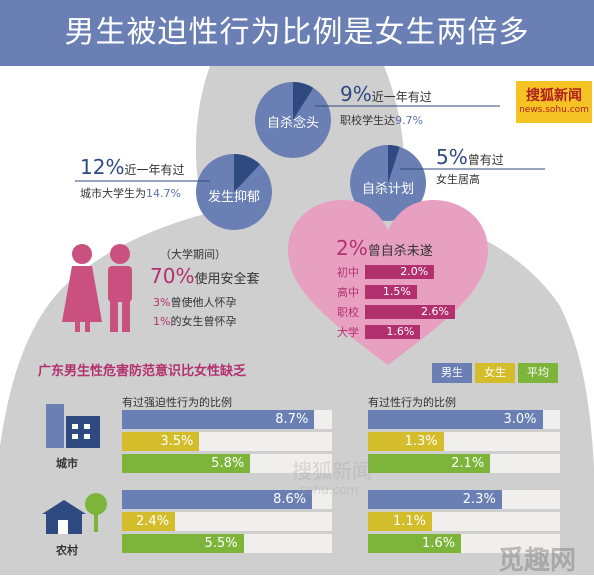 The width and height of the screenshot is (594, 577). What do you see at coordinates (193, 254) in the screenshot?
I see `contraception-period: （大学期间）` at bounding box center [193, 254].